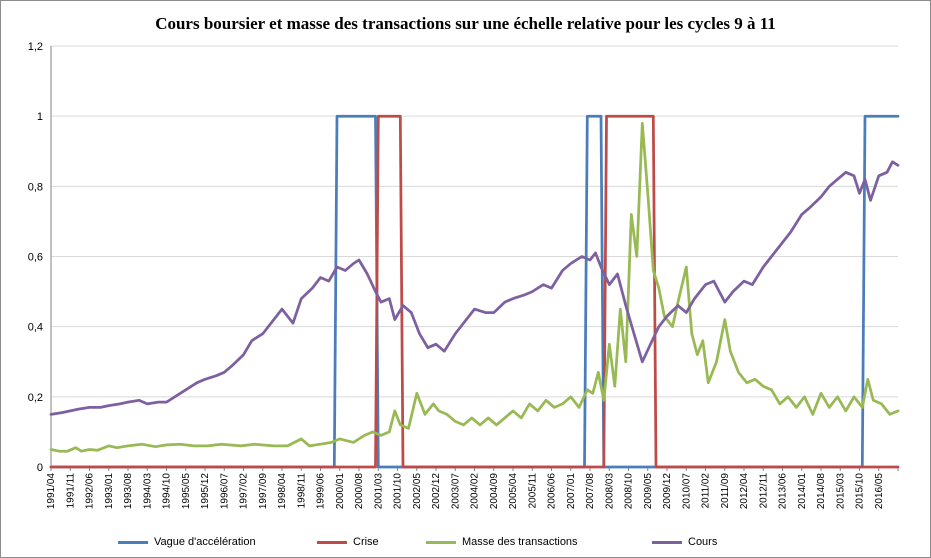  Describe the element at coordinates (417, 491) in the screenshot. I see `x-tick-label: 2002/05` at that location.